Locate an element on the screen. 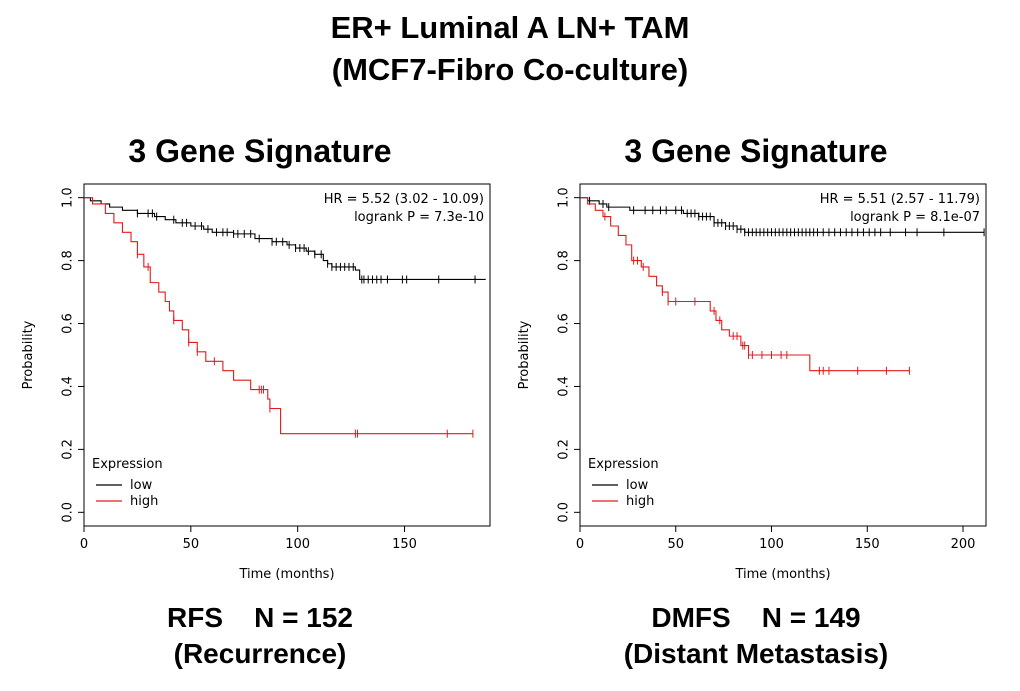 This screenshot has height=691, width=1020. x-tick-label: 200 is located at coordinates (963, 544).